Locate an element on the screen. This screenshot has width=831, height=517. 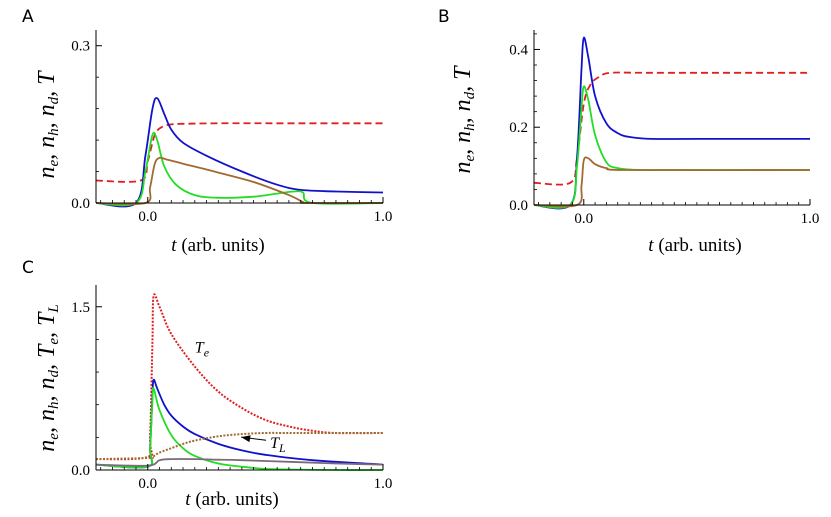
panel-c-series-n-e is located at coordinates (239, 423).